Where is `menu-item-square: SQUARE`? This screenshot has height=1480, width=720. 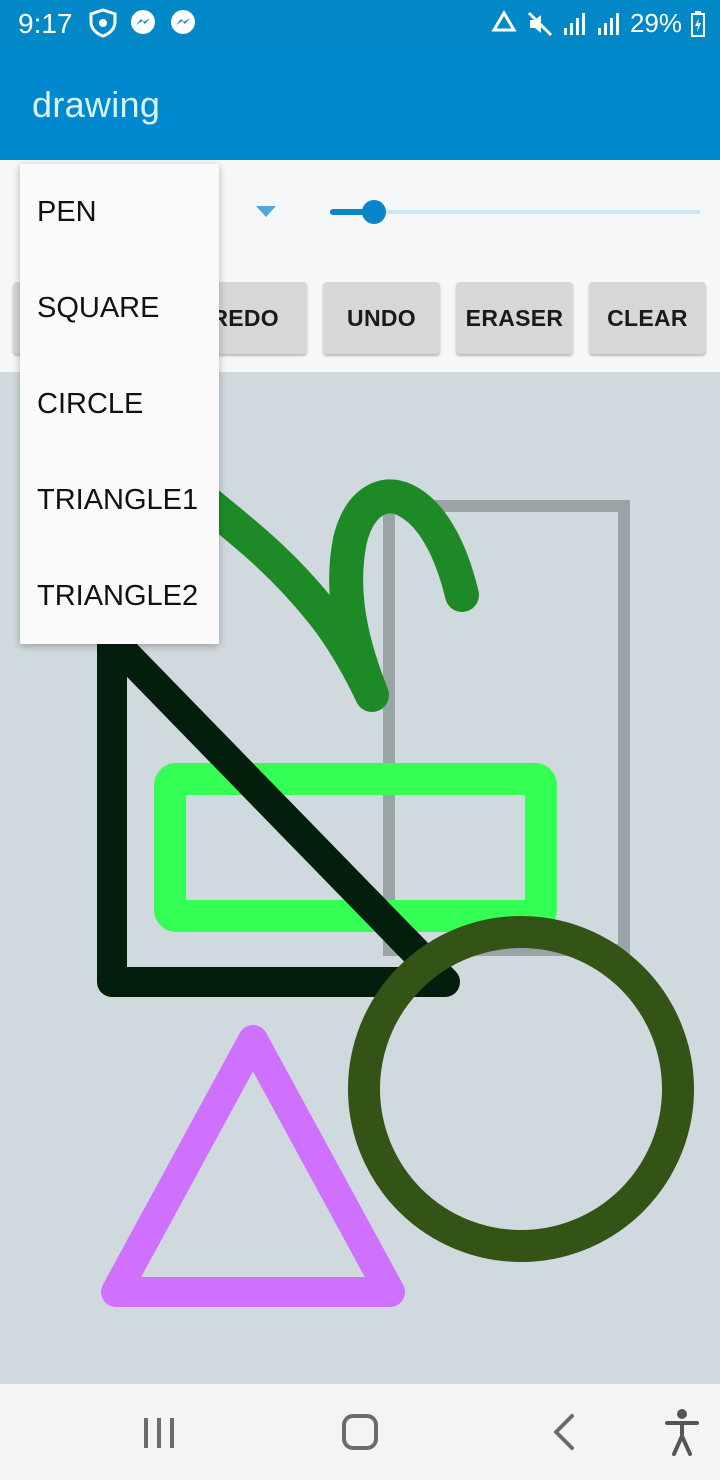
menu-item-square: SQUARE is located at coordinates (98, 307).